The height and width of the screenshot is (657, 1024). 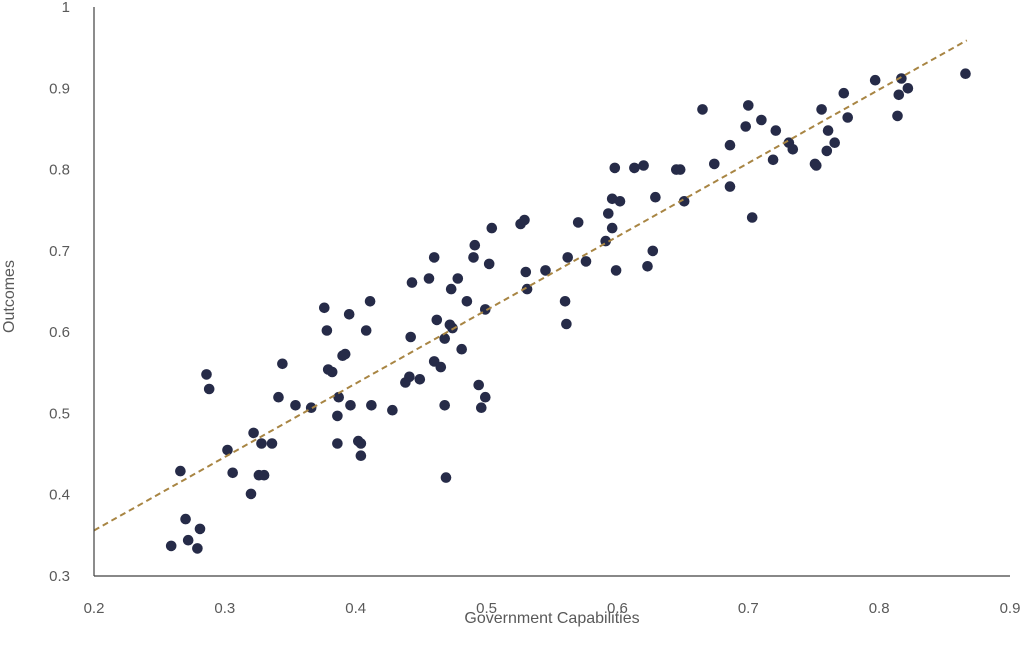 I want to click on x-tick-label: 0.4, so click(x=355, y=608).